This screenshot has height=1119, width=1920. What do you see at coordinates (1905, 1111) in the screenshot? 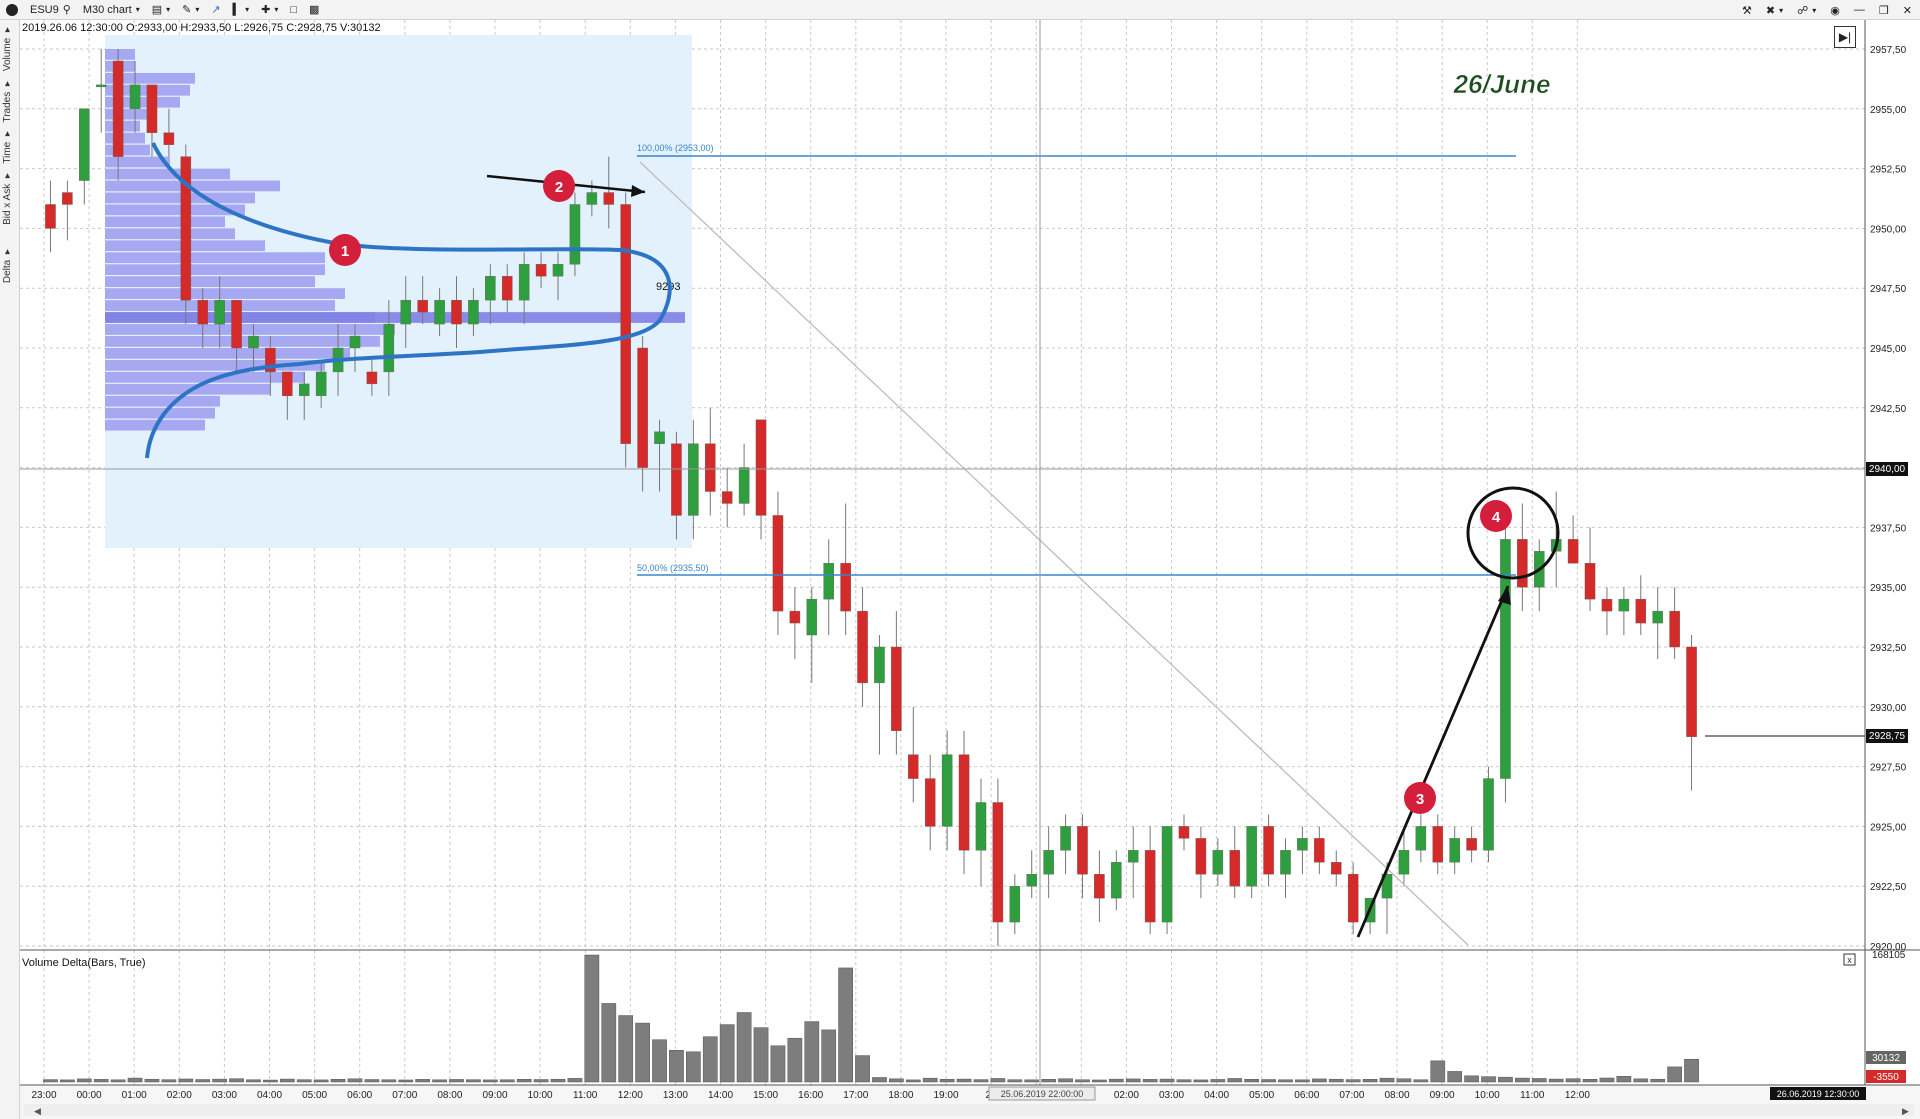
I see `scroll-right-icon: ▶` at bounding box center [1905, 1111].